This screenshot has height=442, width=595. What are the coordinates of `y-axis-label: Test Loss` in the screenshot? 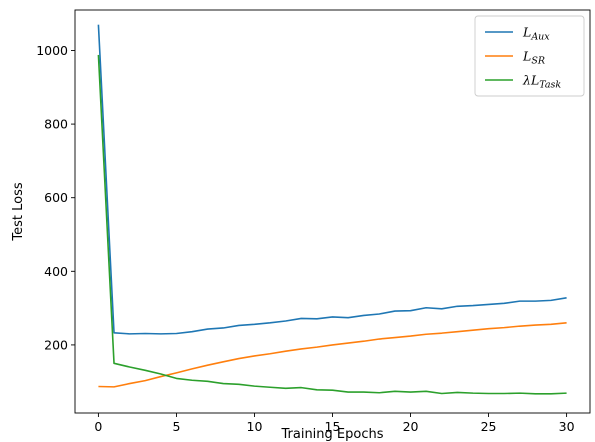 It's located at (18, 211).